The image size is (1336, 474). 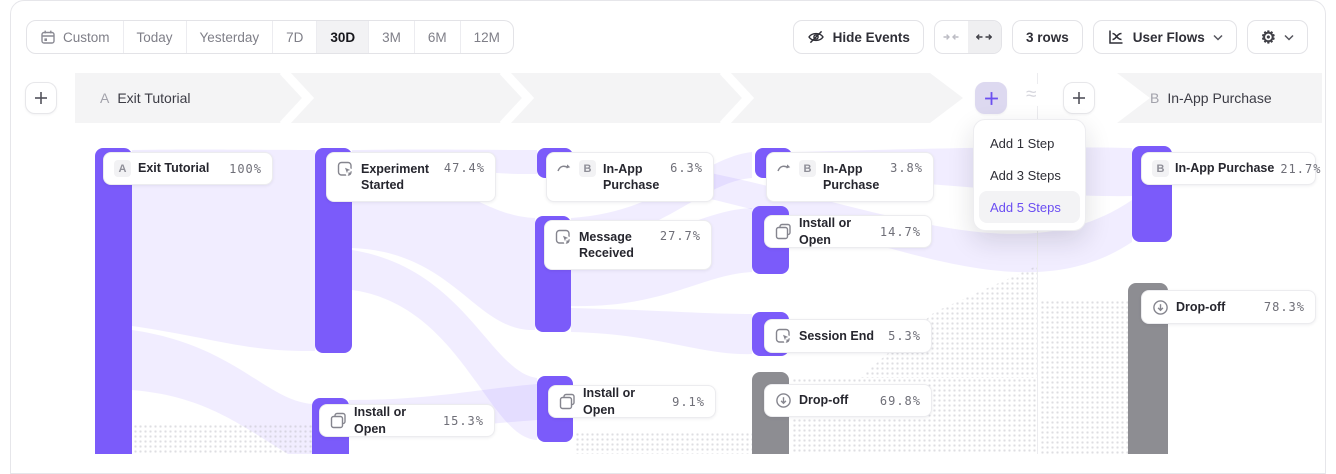 I want to click on node-card-in-app-purchase-b: B In-App Purchase 21.7%, so click(x=1230, y=168).